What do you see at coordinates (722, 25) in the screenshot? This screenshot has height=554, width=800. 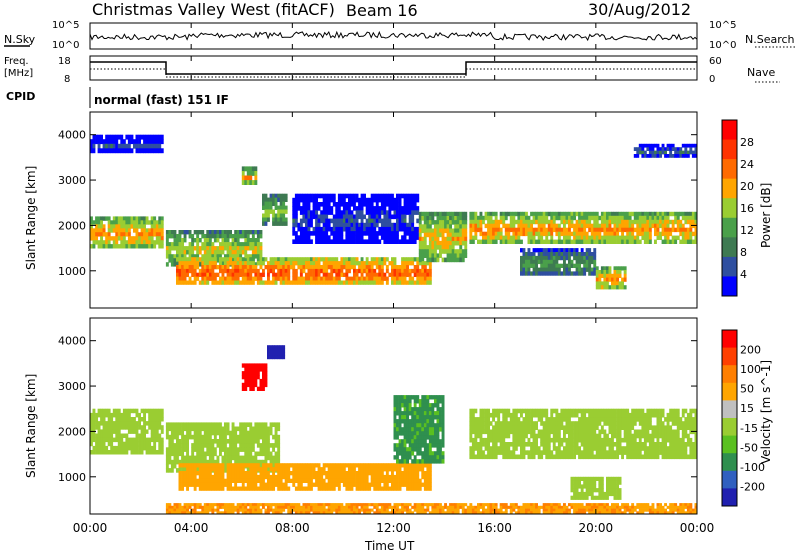 I see `nsearch-tick-high: 10^5` at bounding box center [722, 25].